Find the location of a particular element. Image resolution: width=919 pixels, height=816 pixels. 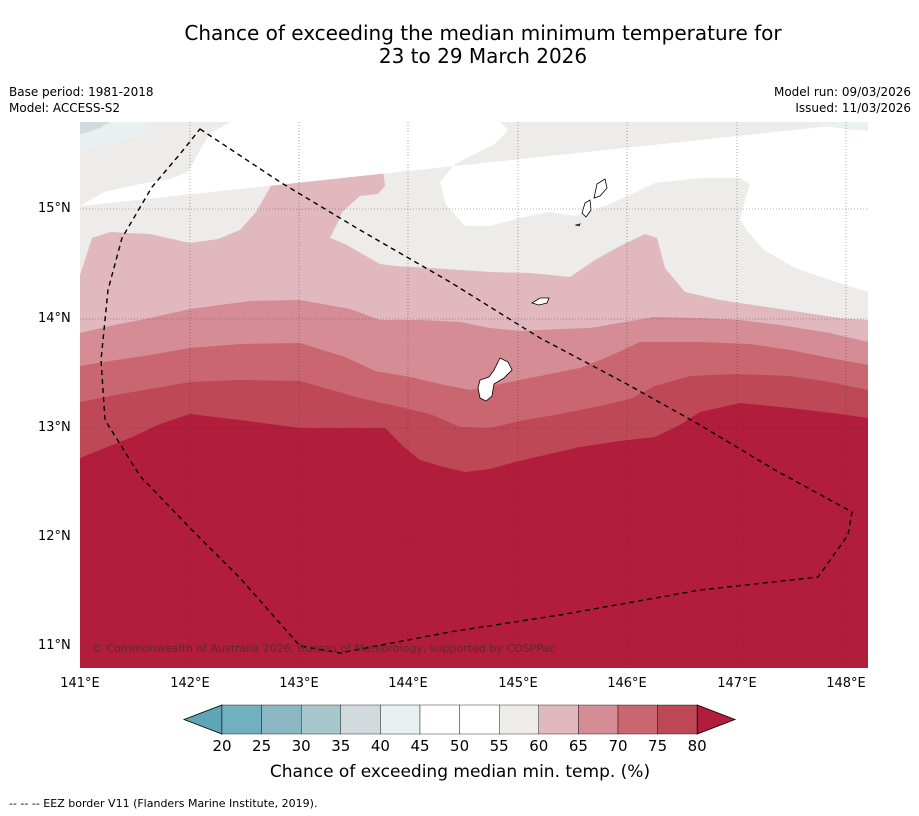

lat-label-14n: 14°N is located at coordinates (54, 318).